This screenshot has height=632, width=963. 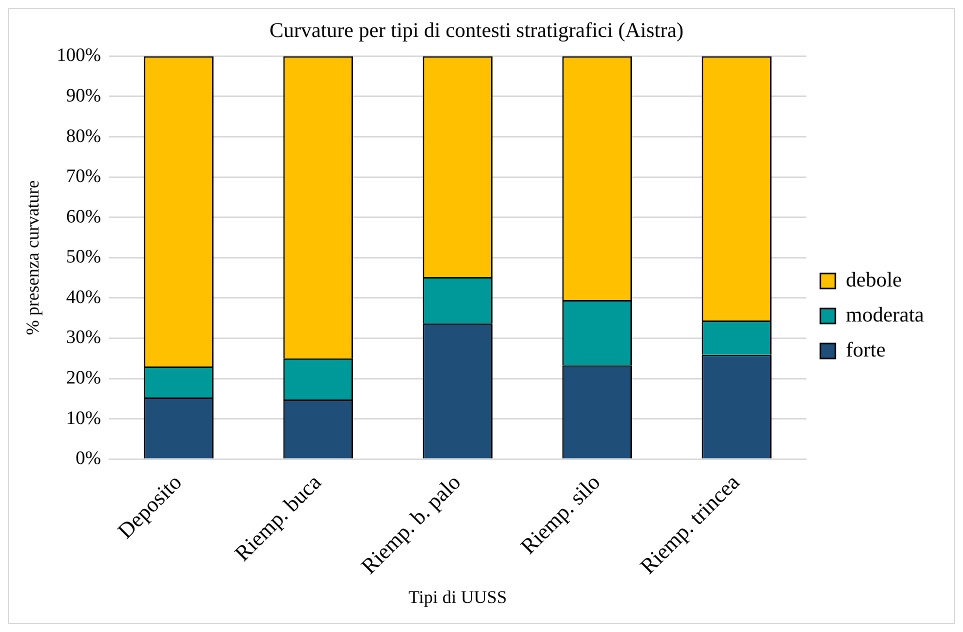 I want to click on chart-title: Curvature per tipi di contesti stratigrafici (Aistra), so click(x=476, y=30).